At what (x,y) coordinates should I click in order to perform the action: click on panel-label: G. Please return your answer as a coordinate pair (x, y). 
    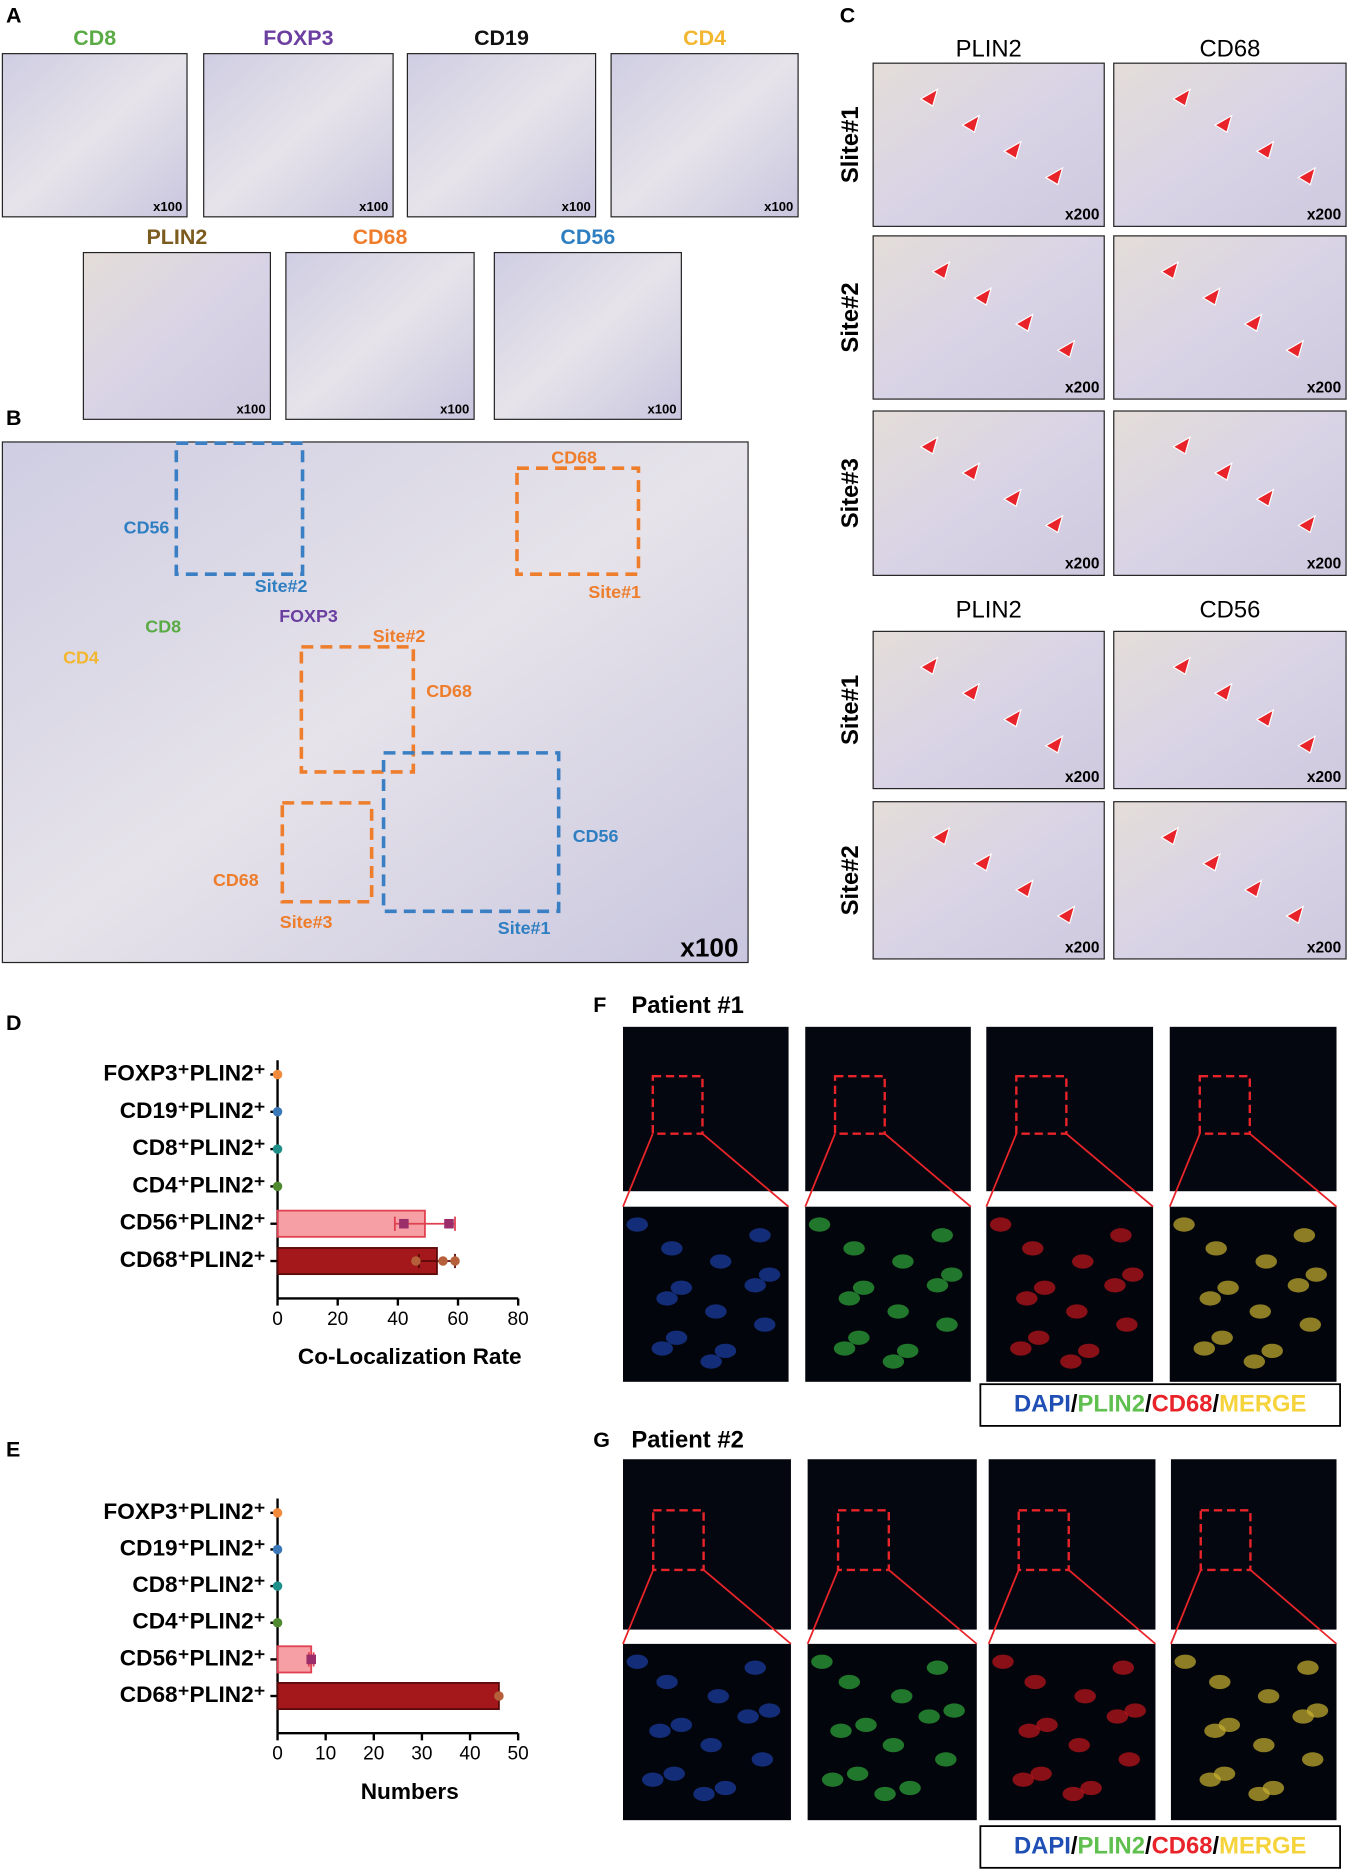
    Looking at the image, I should click on (601, 1440).